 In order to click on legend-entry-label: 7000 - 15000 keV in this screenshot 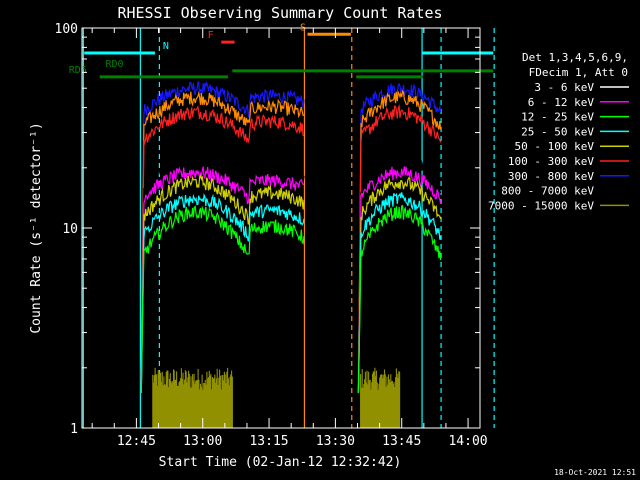, I will do `click(541, 205)`.